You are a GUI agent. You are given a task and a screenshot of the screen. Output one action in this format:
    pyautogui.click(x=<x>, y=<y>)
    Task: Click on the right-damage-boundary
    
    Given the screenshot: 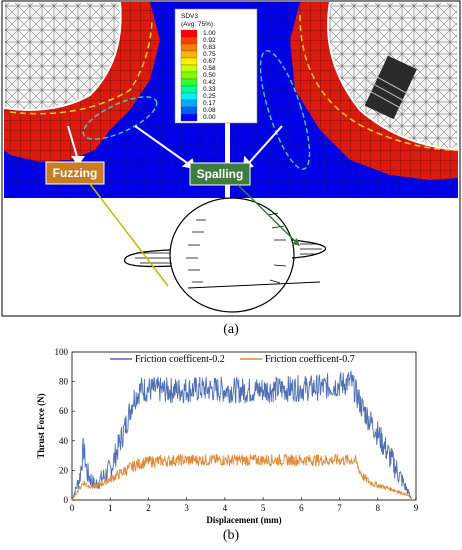 What is the action you would take?
    pyautogui.click(x=378, y=82)
    